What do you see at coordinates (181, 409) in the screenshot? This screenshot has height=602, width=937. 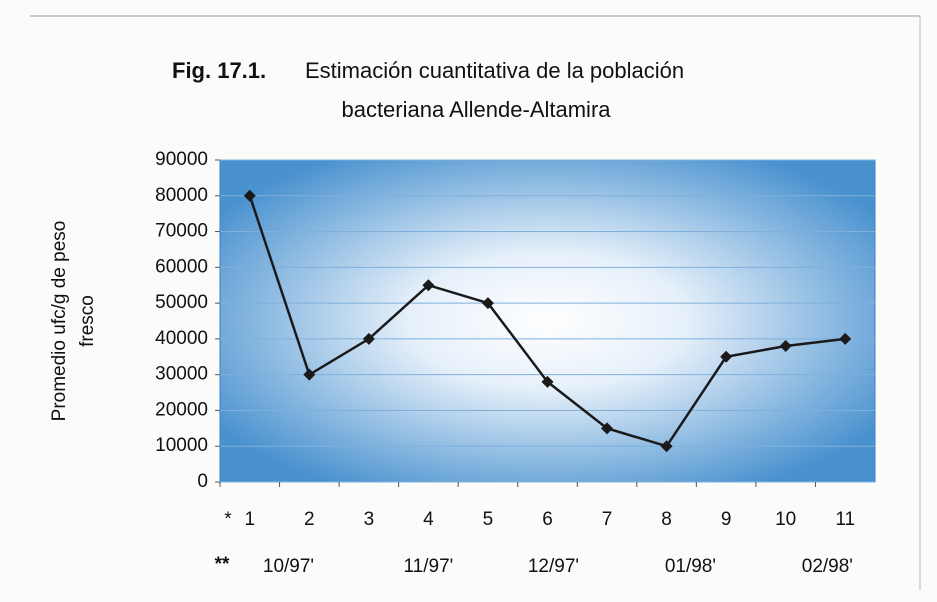 I see `y-tick-label: 20000` at bounding box center [181, 409].